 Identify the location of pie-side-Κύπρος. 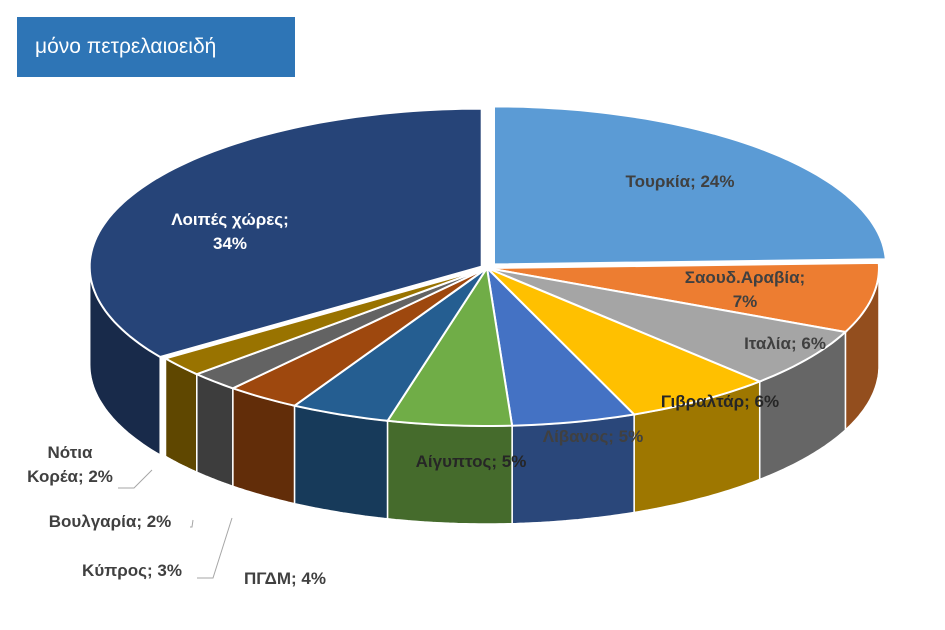
(264, 446).